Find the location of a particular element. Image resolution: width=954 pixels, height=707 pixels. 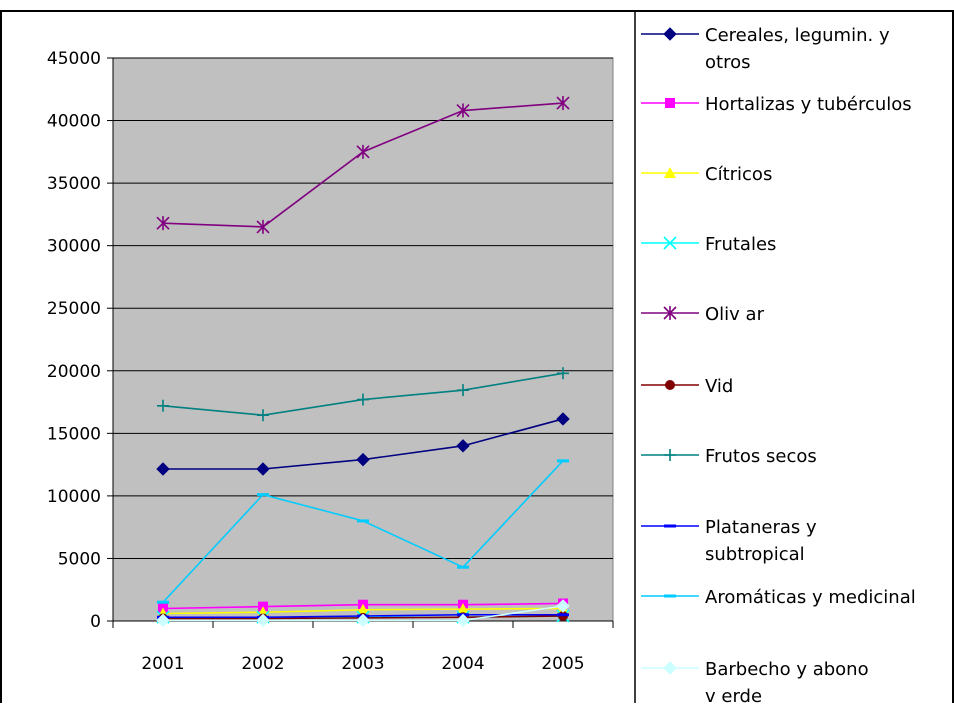

y-tick-label: 25000 is located at coordinates (74, 309).